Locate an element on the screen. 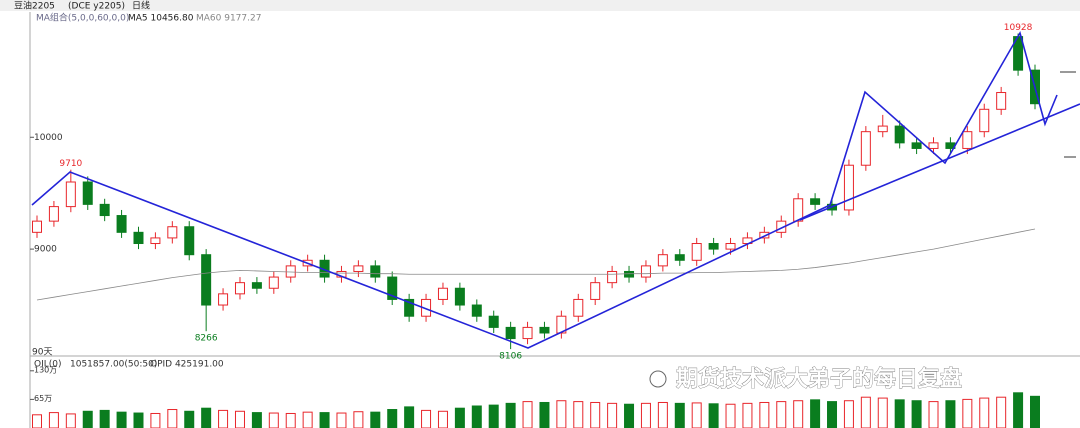 Image resolution: width=1080 pixels, height=428 pixels. vol-label: 1051857.00(50:50) is located at coordinates (113, 365).